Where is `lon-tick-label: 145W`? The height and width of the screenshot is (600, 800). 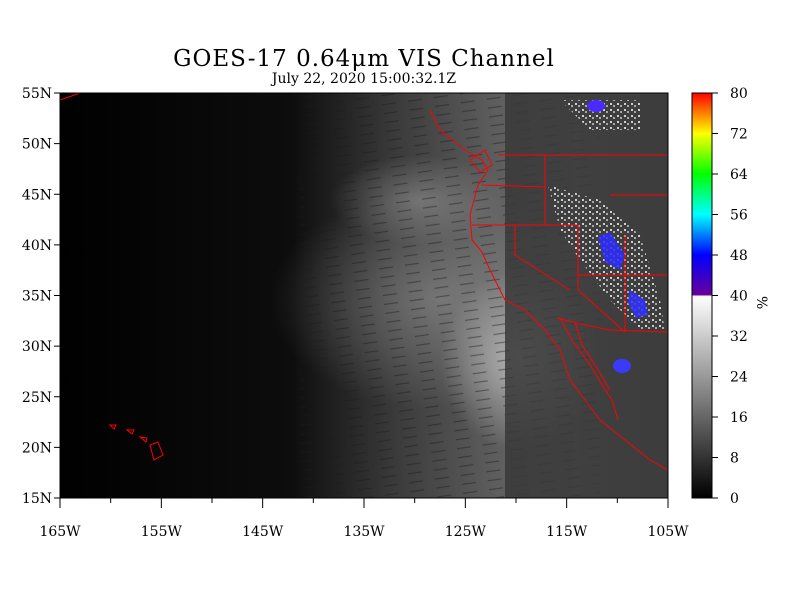 lon-tick-label: 145W is located at coordinates (263, 532).